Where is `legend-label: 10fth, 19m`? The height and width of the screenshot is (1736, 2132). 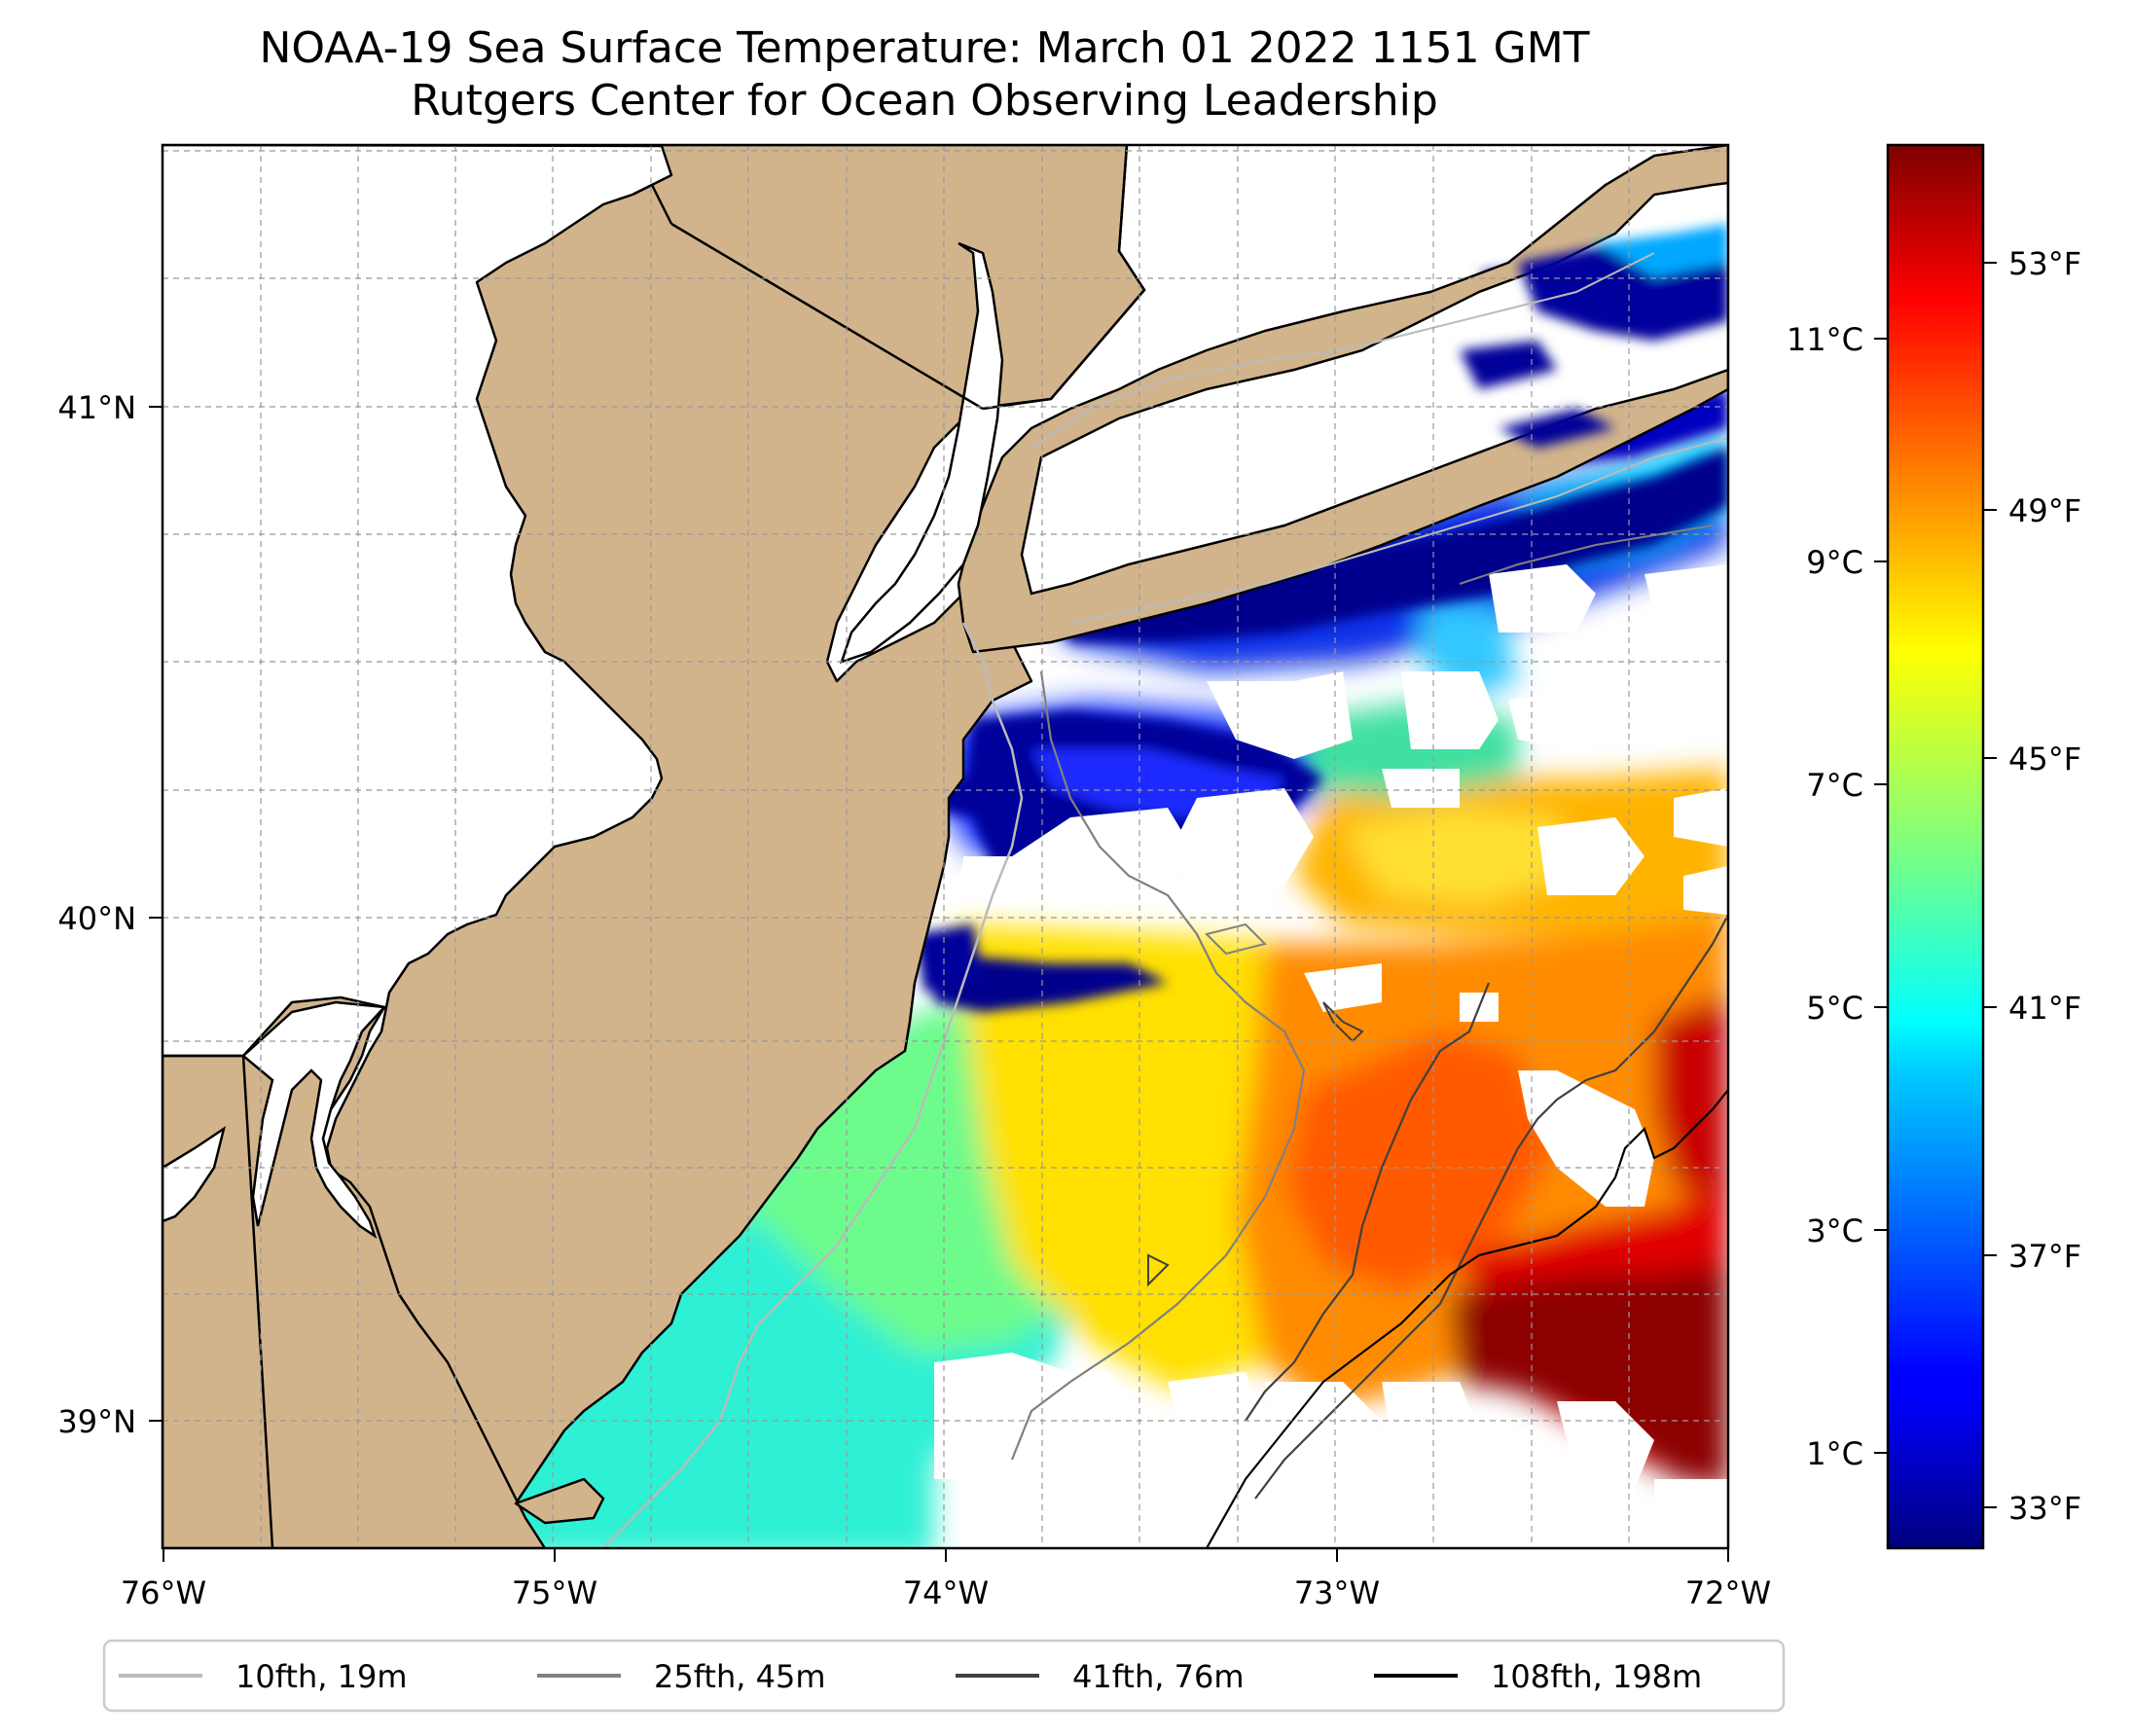 legend-label: 10fth, 19m is located at coordinates (321, 1677).